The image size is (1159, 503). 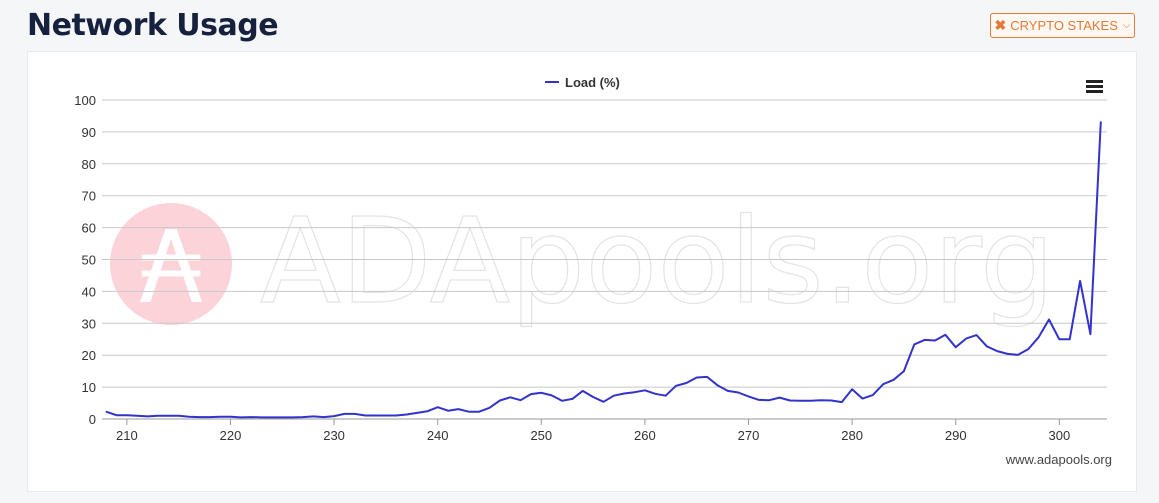 What do you see at coordinates (1094, 86) in the screenshot?
I see `hamburger-menu-icon` at bounding box center [1094, 86].